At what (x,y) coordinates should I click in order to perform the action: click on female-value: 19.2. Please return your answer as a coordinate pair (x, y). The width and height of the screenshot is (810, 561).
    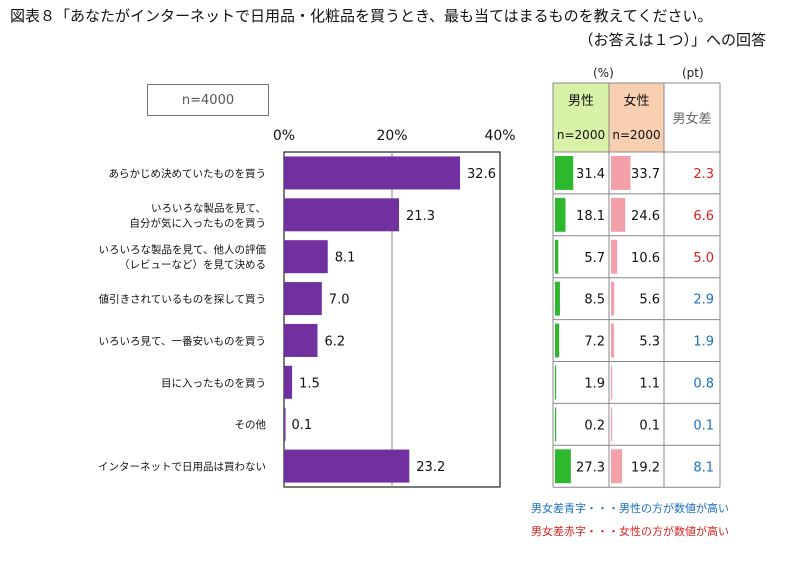
    Looking at the image, I should click on (645, 467).